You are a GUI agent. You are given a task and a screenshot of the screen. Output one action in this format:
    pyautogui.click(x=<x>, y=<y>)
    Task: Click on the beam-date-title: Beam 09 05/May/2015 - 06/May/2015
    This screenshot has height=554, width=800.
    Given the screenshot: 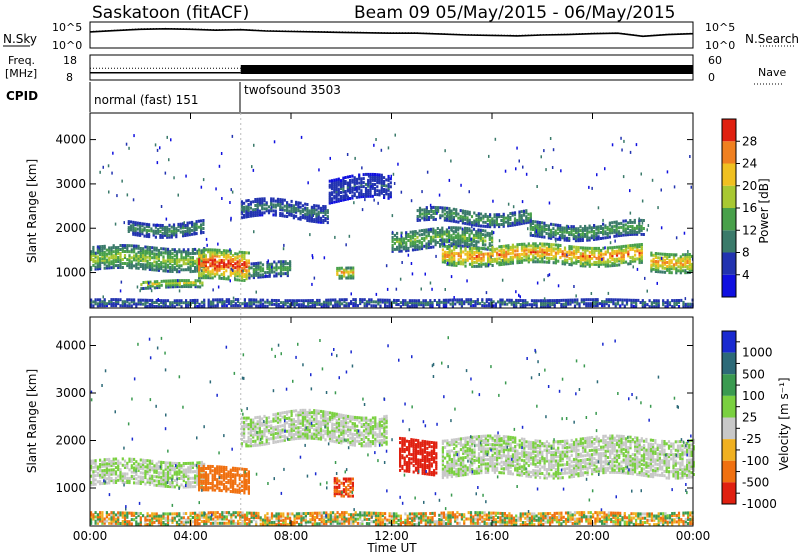 What is the action you would take?
    pyautogui.click(x=514, y=13)
    